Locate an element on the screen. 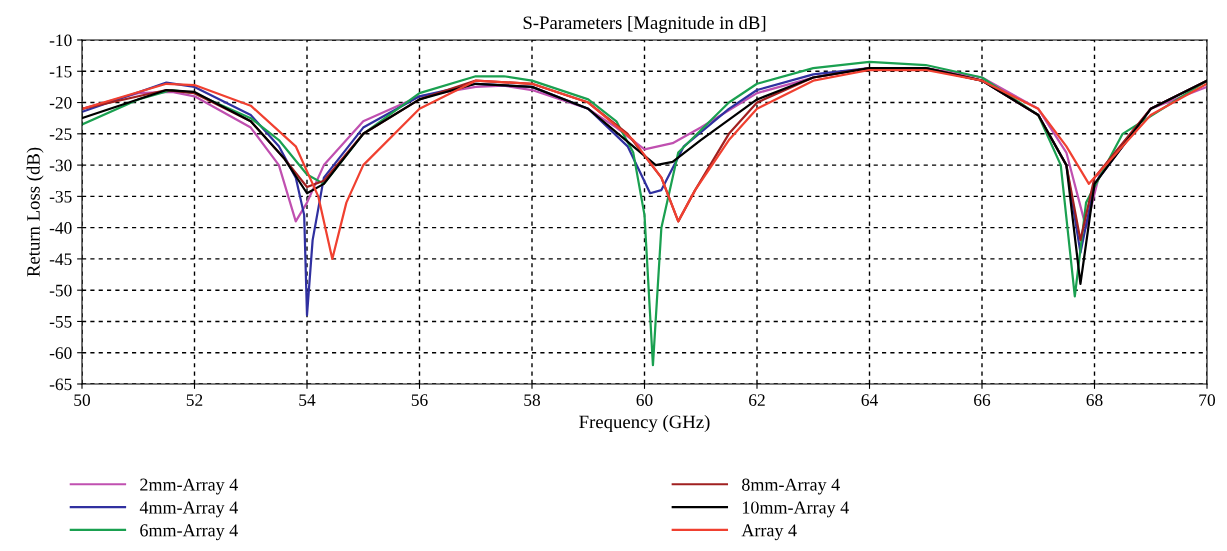 This screenshot has height=551, width=1227. y-tick-label: -50 is located at coordinates (60, 290).